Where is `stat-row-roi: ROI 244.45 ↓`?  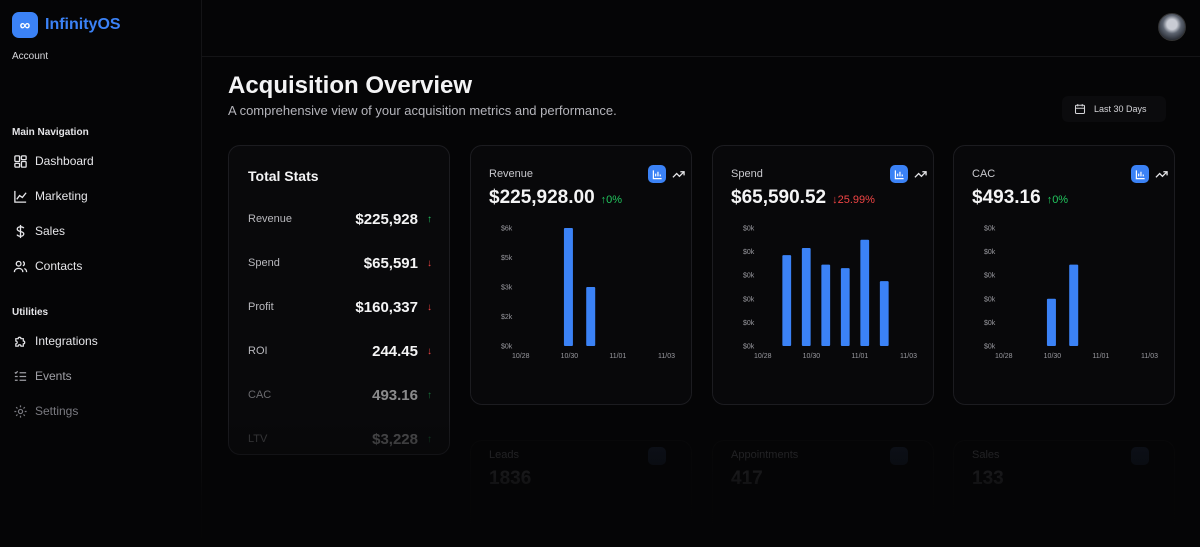 stat-row-roi: ROI 244.45 ↓ is located at coordinates (340, 351).